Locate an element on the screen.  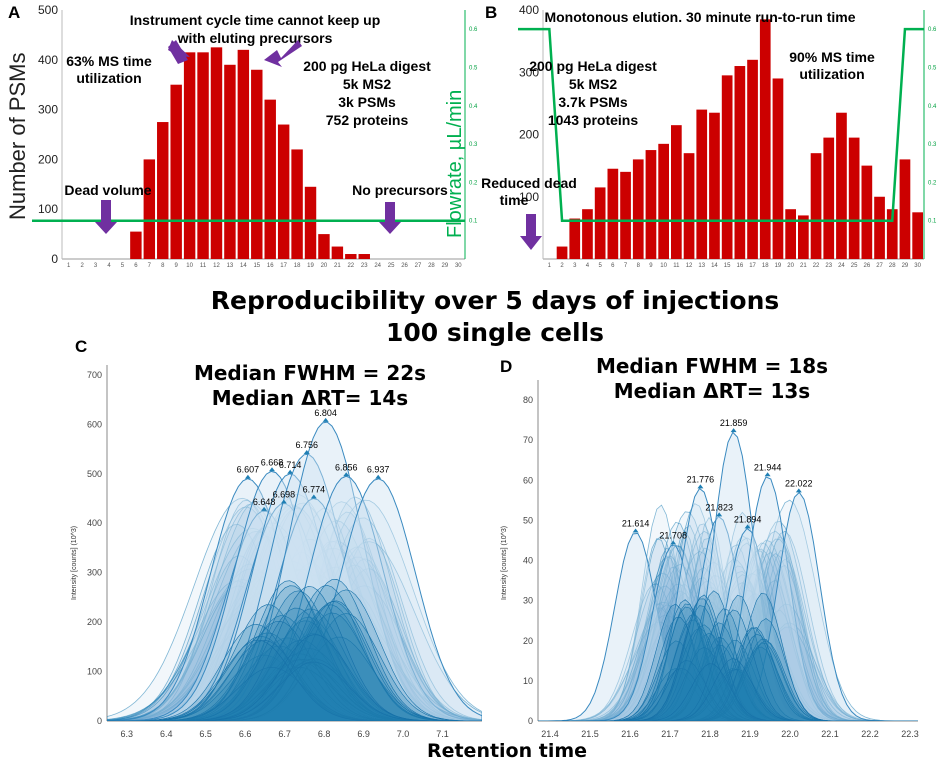
panel-a-y-tick: 0 is located at coordinates (54, 259).